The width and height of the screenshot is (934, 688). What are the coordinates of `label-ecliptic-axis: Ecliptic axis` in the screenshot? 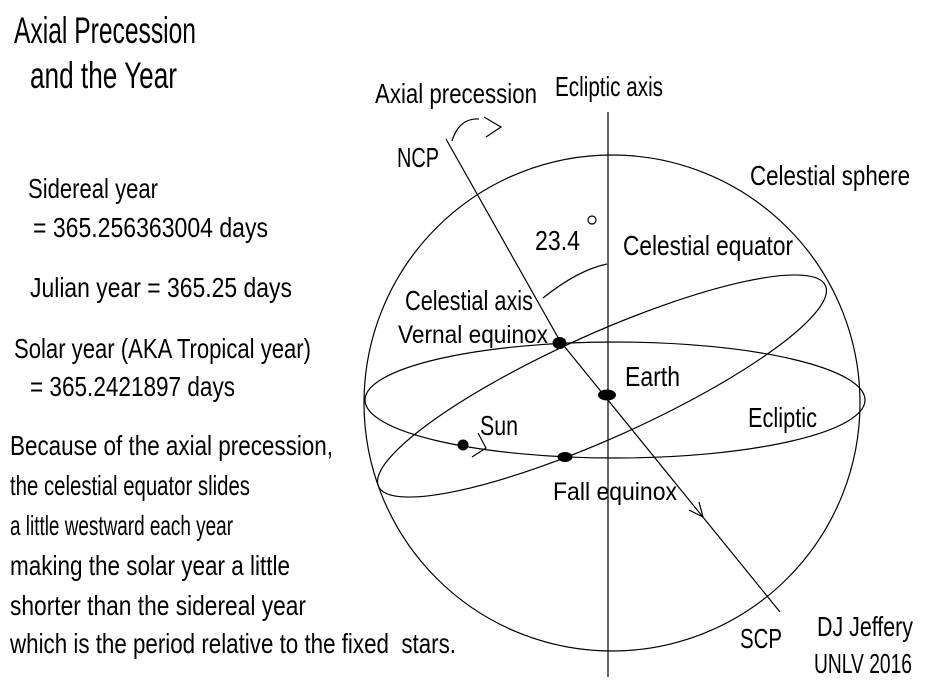 It's located at (609, 86).